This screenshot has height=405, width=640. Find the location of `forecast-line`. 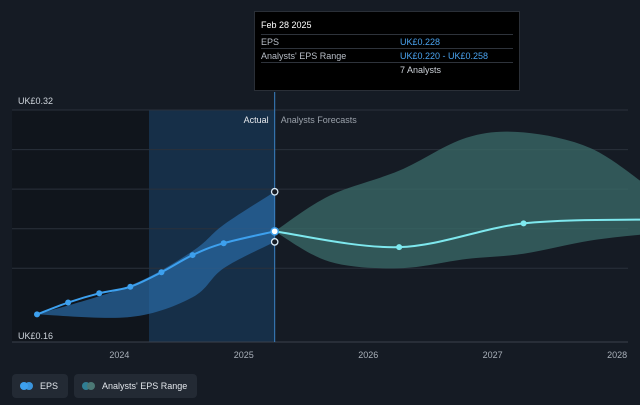

forecast-line is located at coordinates (457, 233).